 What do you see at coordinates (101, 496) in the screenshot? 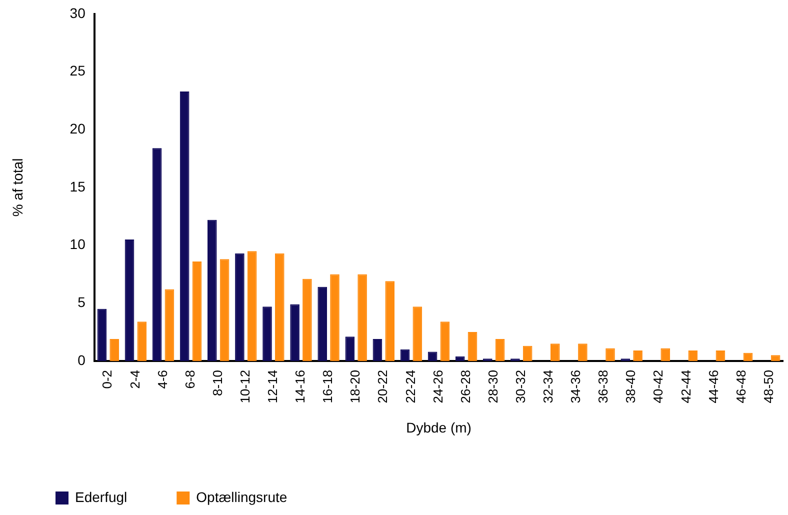
I see `legend-label: Ederfugl` at bounding box center [101, 496].